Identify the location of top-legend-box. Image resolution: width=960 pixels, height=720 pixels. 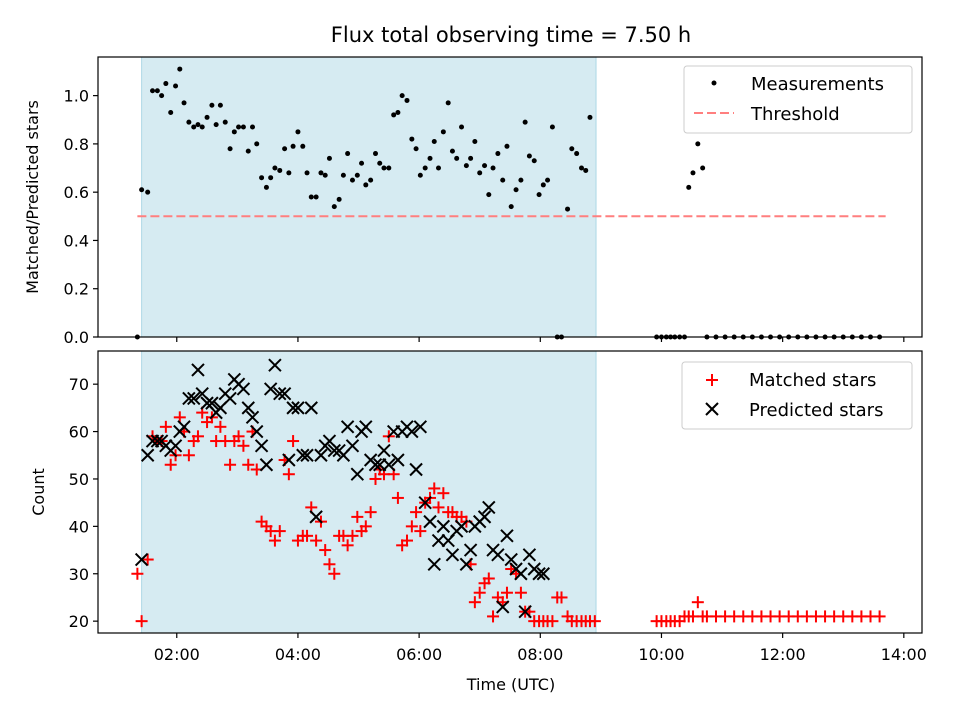
(798, 99).